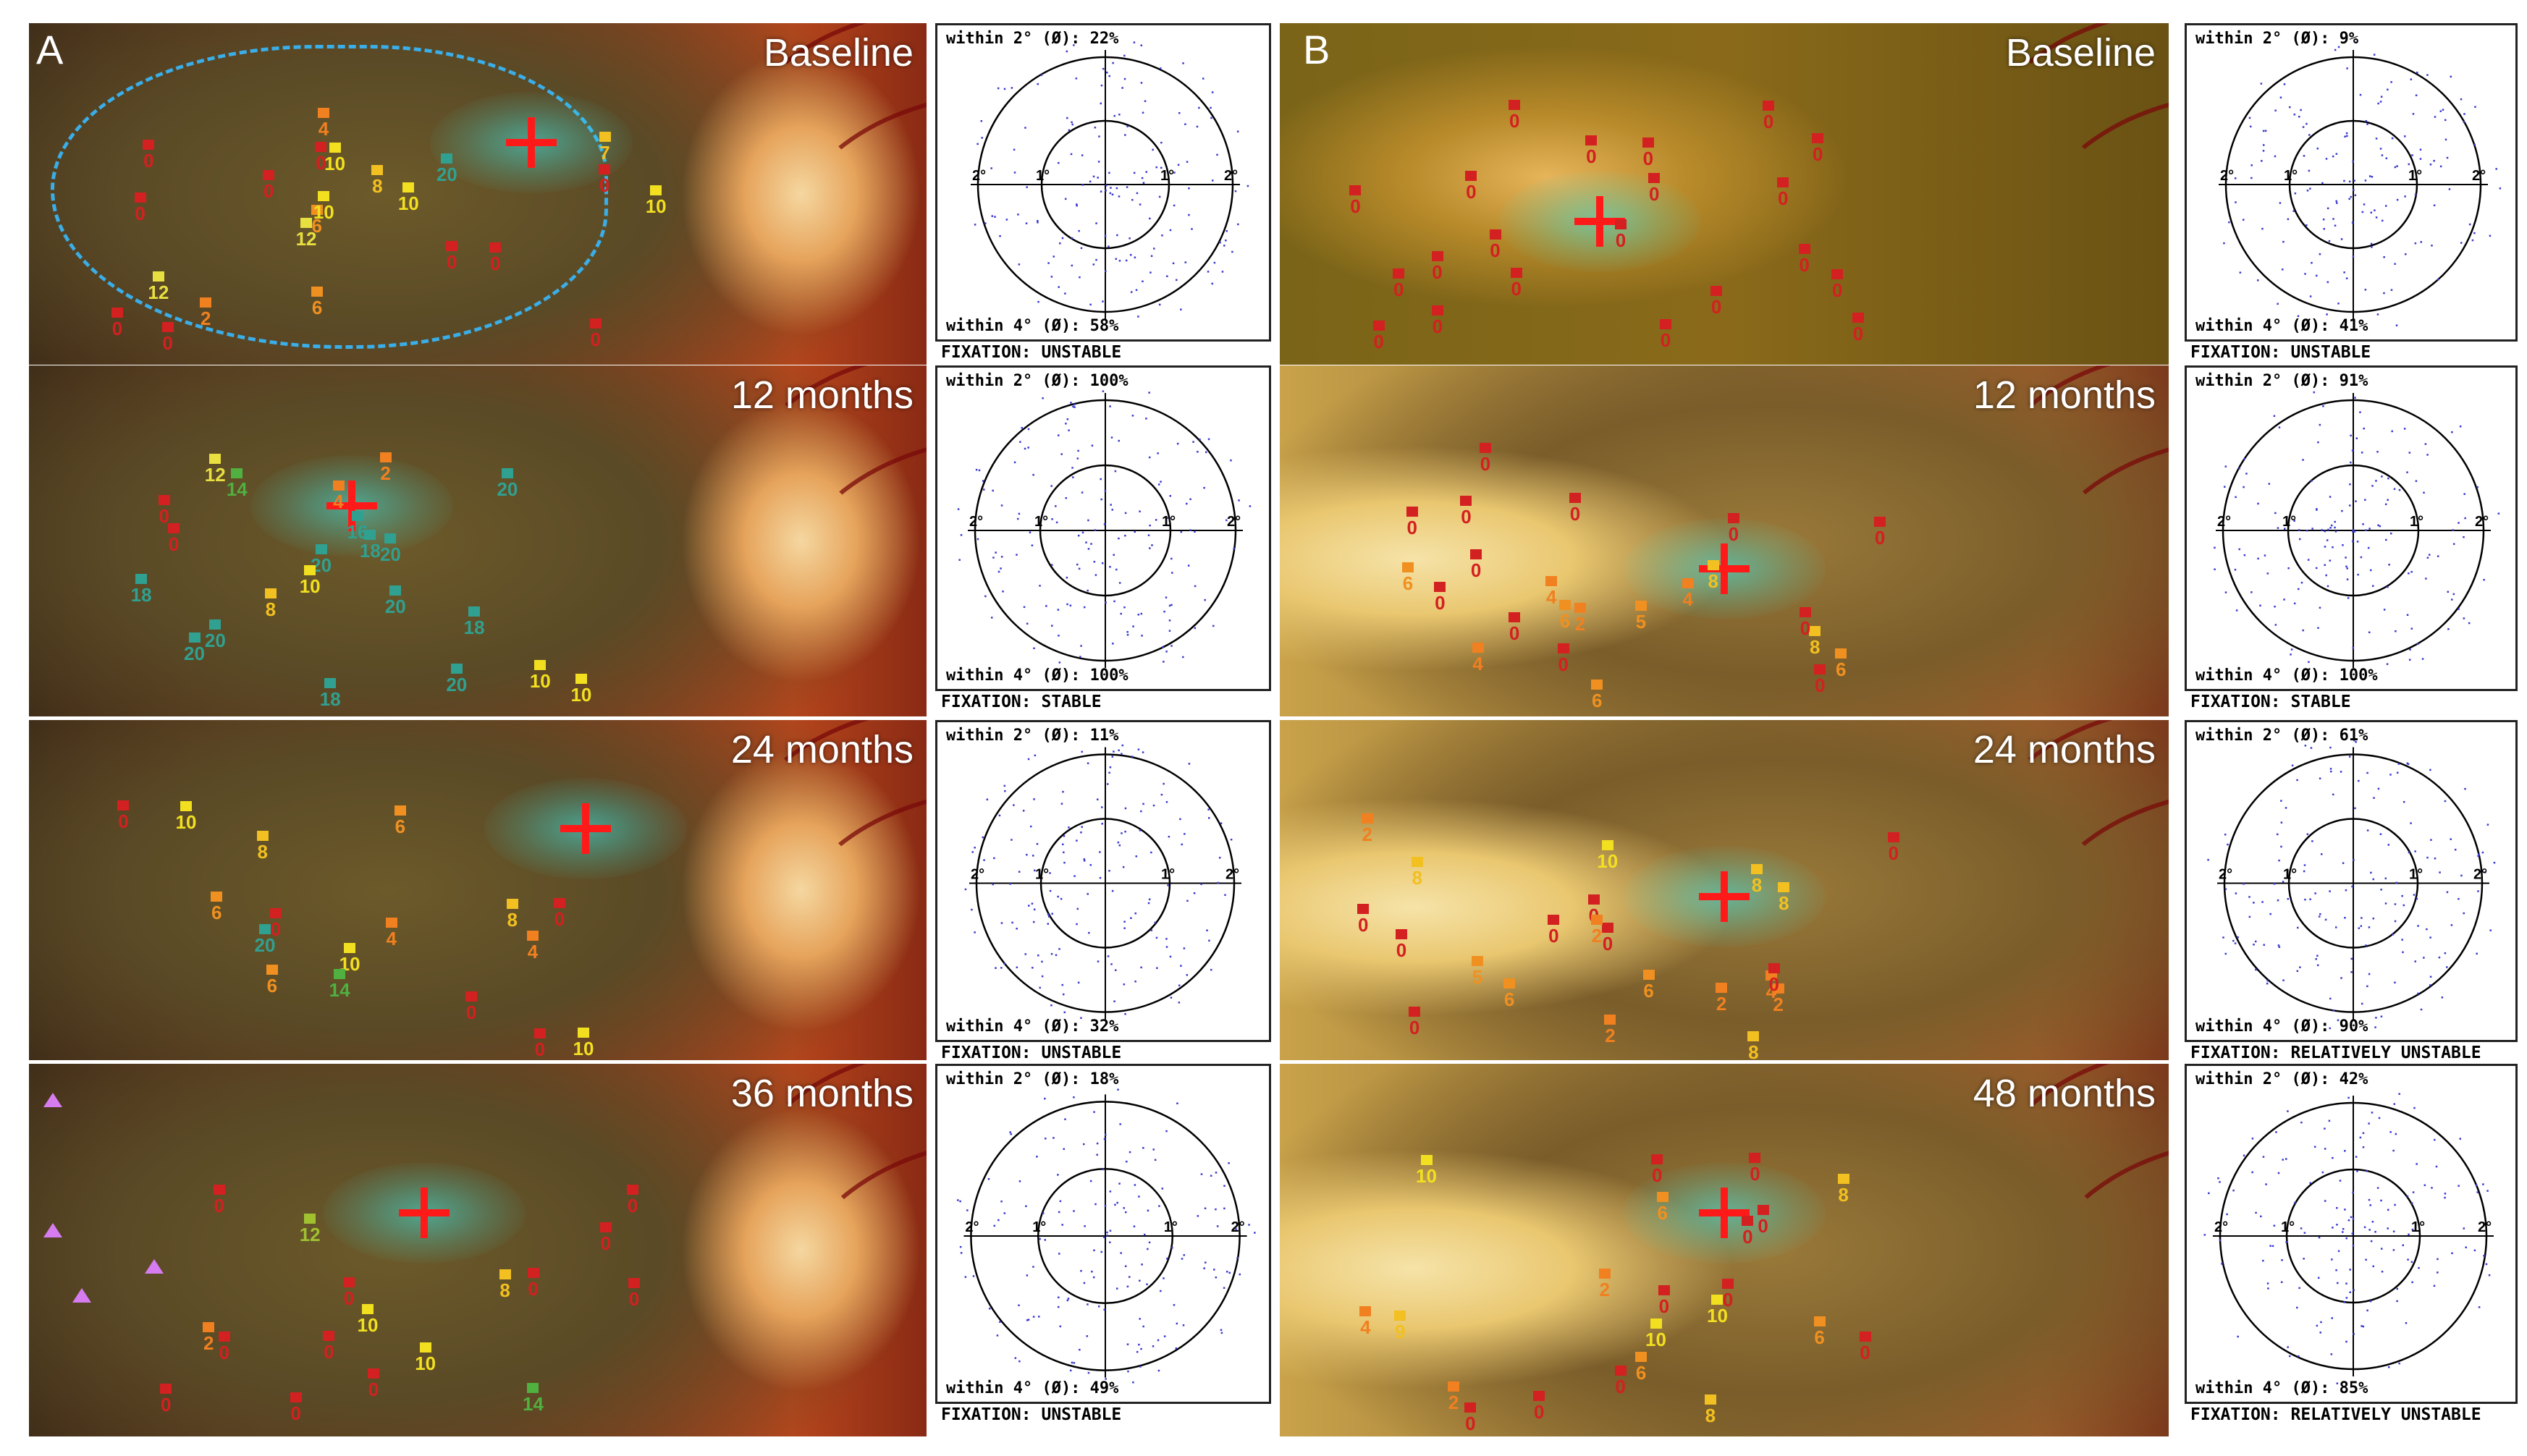 This screenshot has width=2527, height=1456. Describe the element at coordinates (158, 292) in the screenshot. I see `stimulus-value: 12` at that location.